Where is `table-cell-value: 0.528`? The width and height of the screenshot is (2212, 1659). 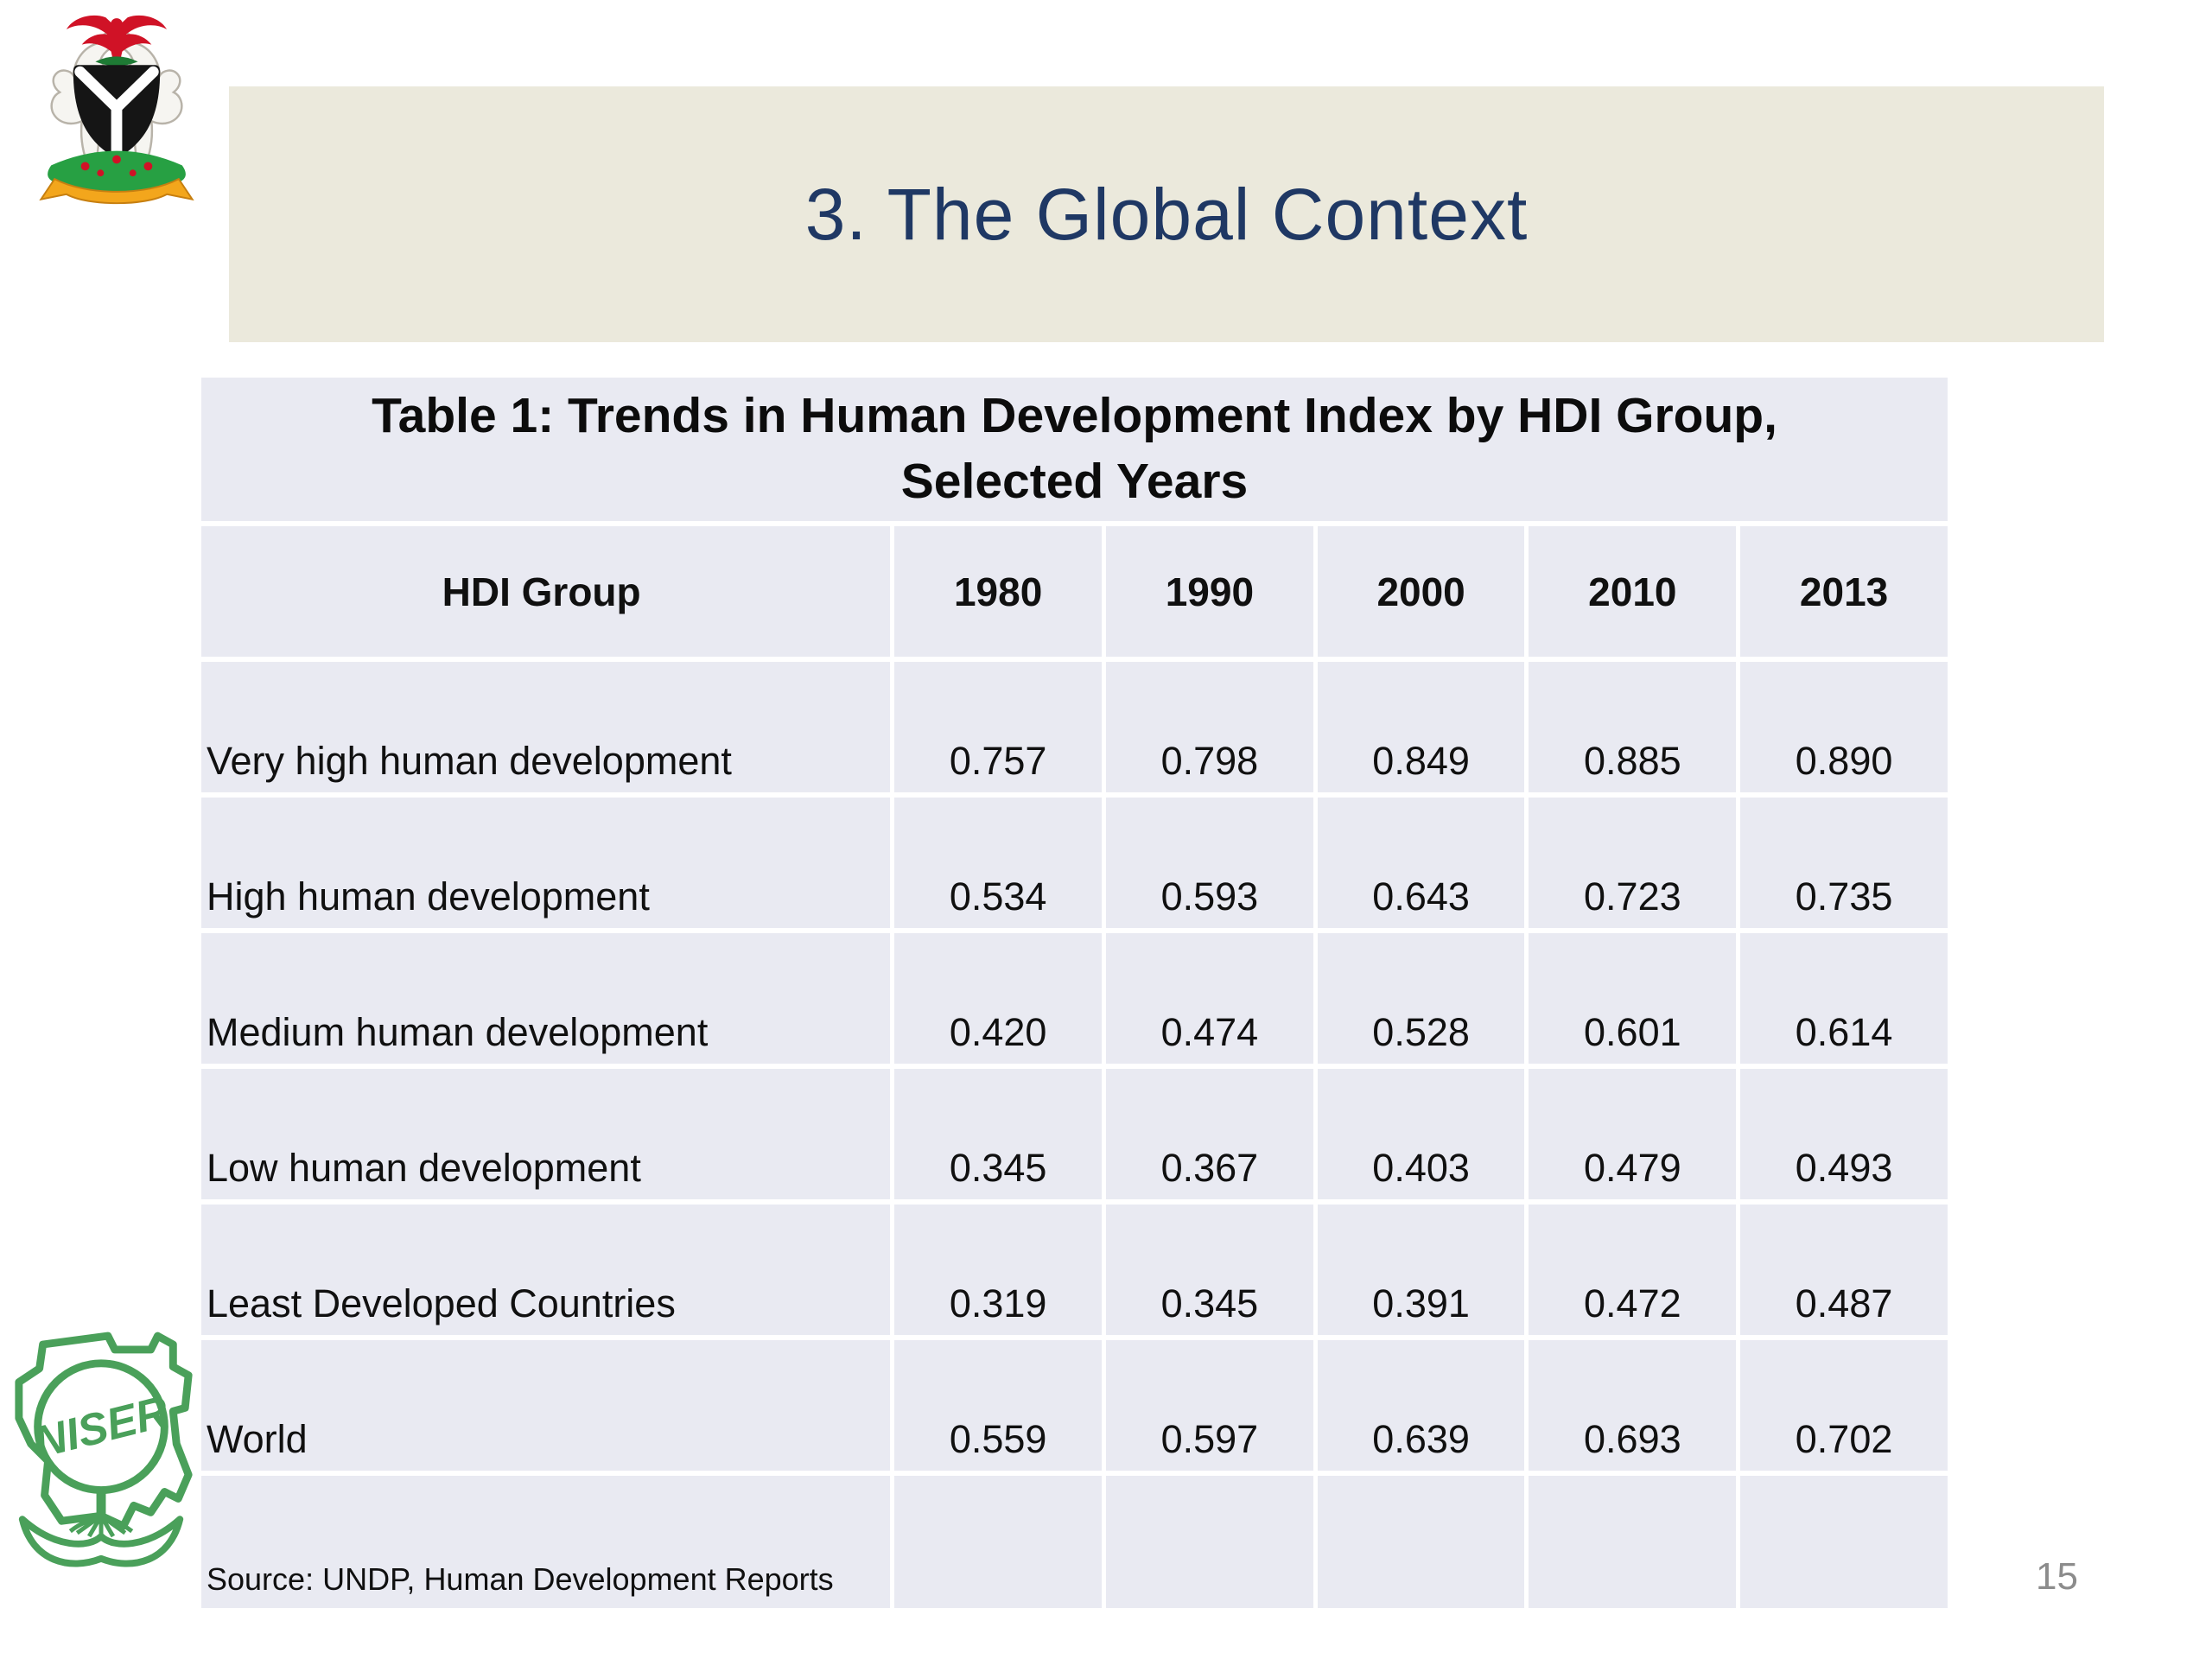
table-cell-value: 0.528 is located at coordinates (1419, 998).